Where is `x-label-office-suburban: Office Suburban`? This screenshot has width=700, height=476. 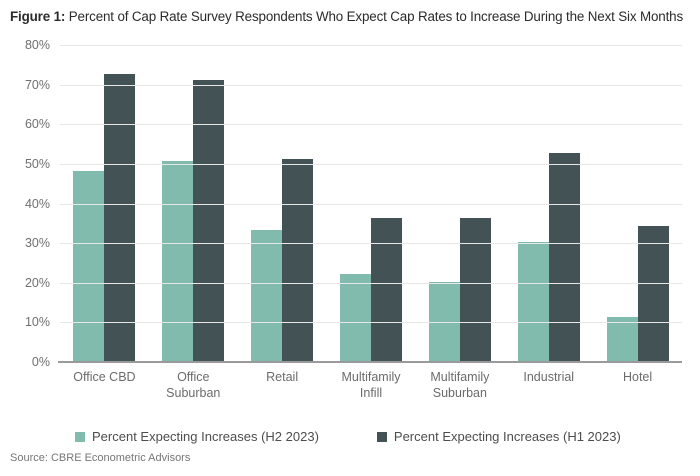
x-label-office-suburban: Office Suburban is located at coordinates (193, 385).